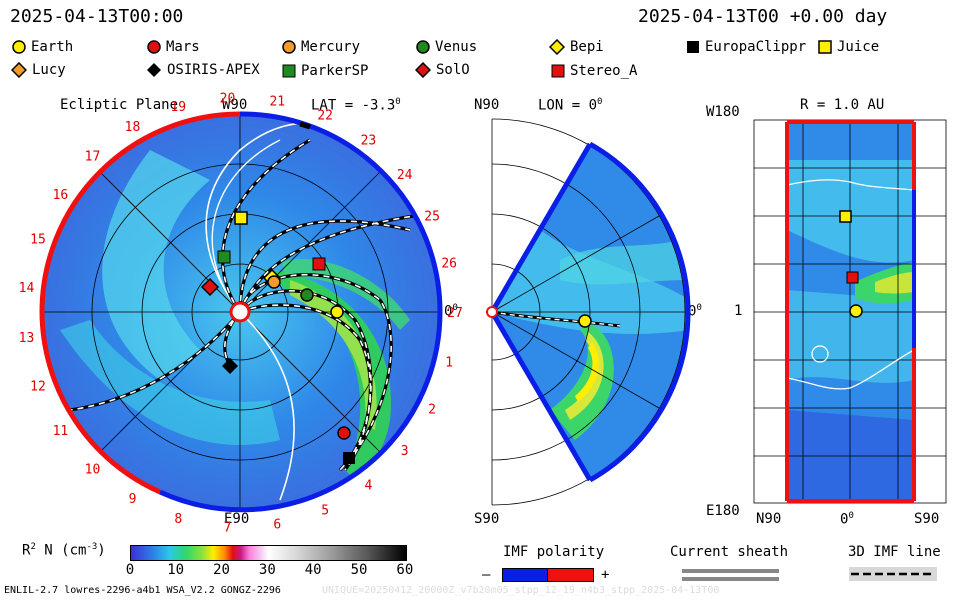  I want to click on carrington-label: 3, so click(405, 451).